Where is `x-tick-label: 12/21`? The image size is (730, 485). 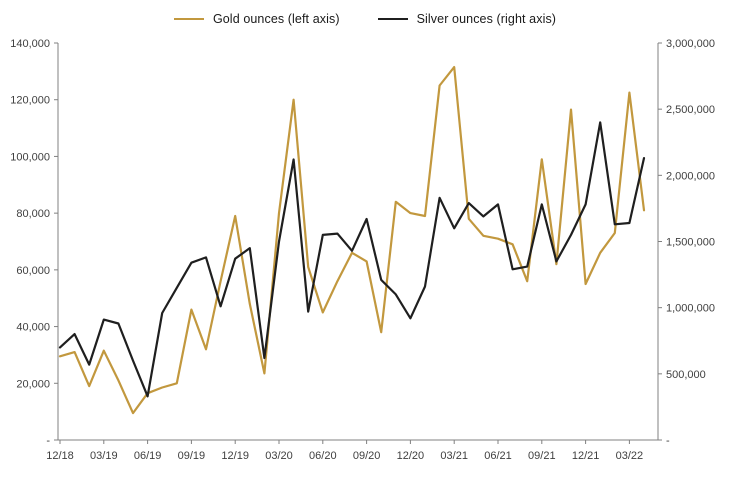
x-tick-label: 12/21 is located at coordinates (586, 456).